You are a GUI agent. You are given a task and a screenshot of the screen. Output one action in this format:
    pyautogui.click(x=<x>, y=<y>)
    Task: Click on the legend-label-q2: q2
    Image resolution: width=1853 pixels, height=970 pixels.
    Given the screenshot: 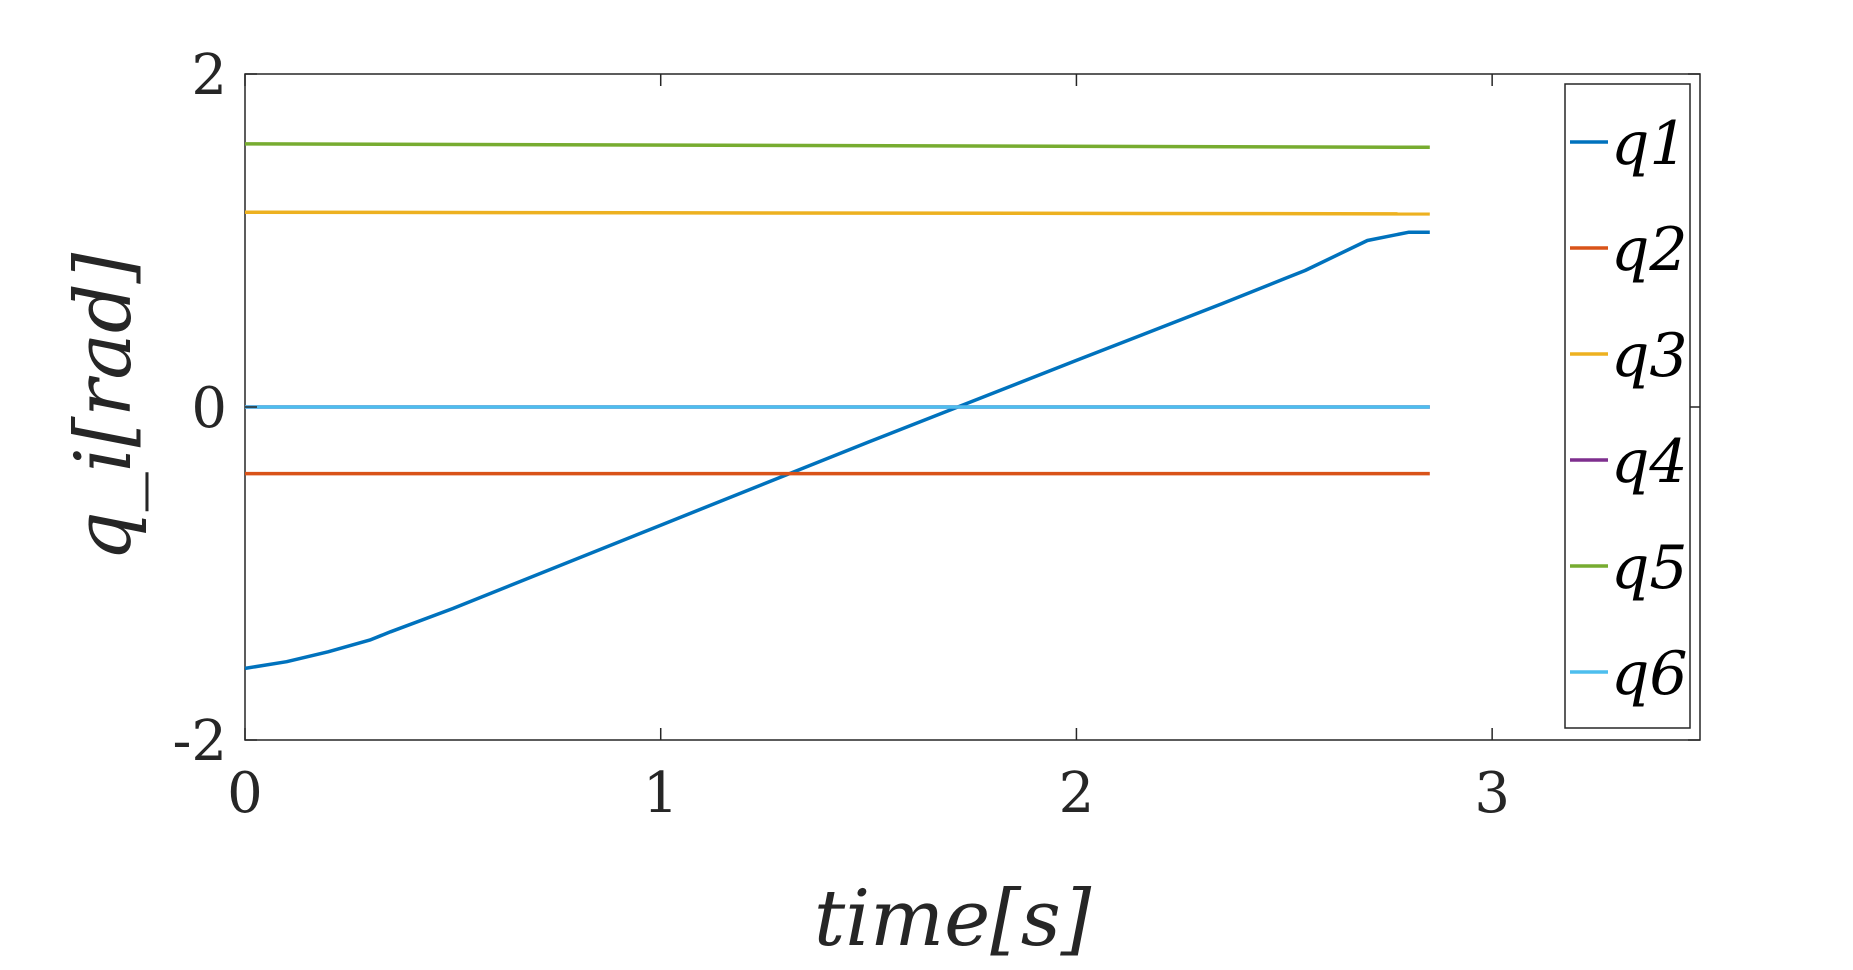 What is the action you would take?
    pyautogui.click(x=1649, y=250)
    